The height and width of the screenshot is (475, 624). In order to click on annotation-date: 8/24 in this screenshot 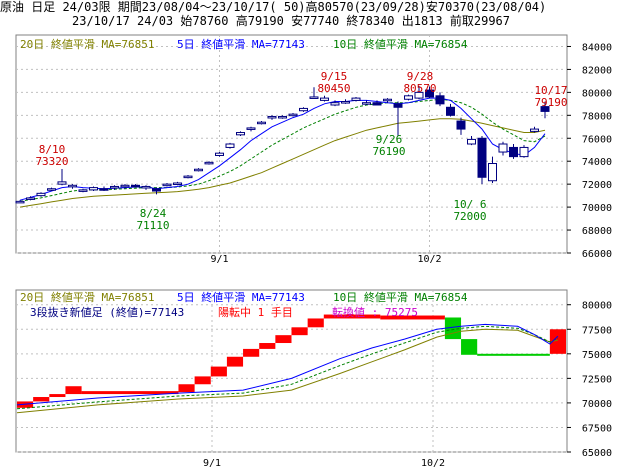, I will do `click(153, 213)`.